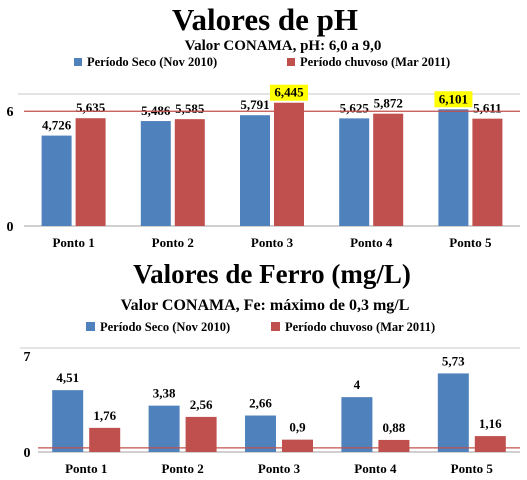  I want to click on fe-data-label: 1,16, so click(490, 423).